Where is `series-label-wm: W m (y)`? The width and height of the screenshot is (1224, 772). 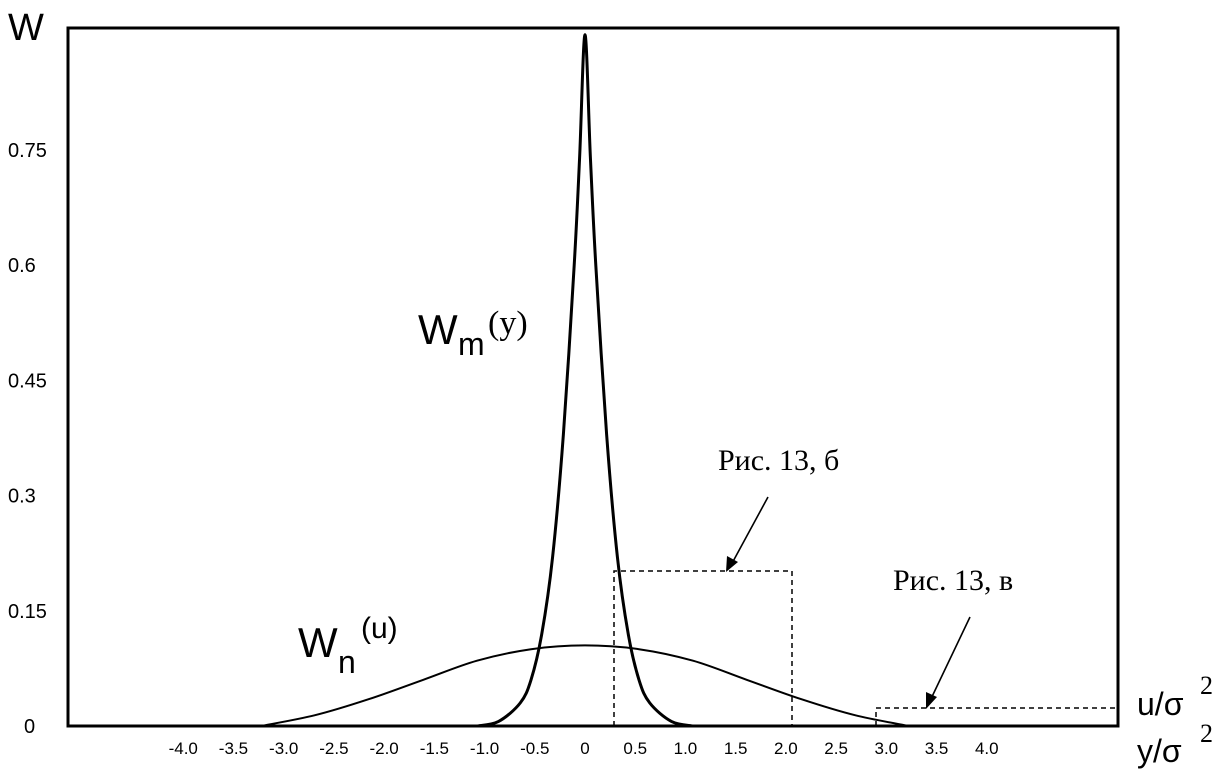 series-label-wm: W m (y) is located at coordinates (473, 333).